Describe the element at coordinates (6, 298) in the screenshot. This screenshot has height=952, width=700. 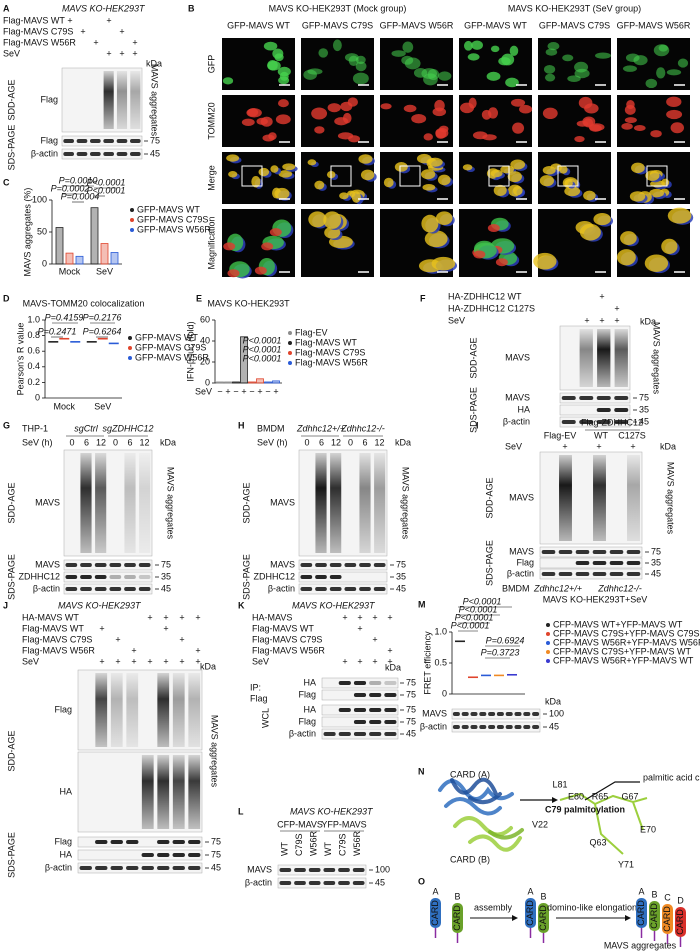
I see `panel-letter: D` at that location.